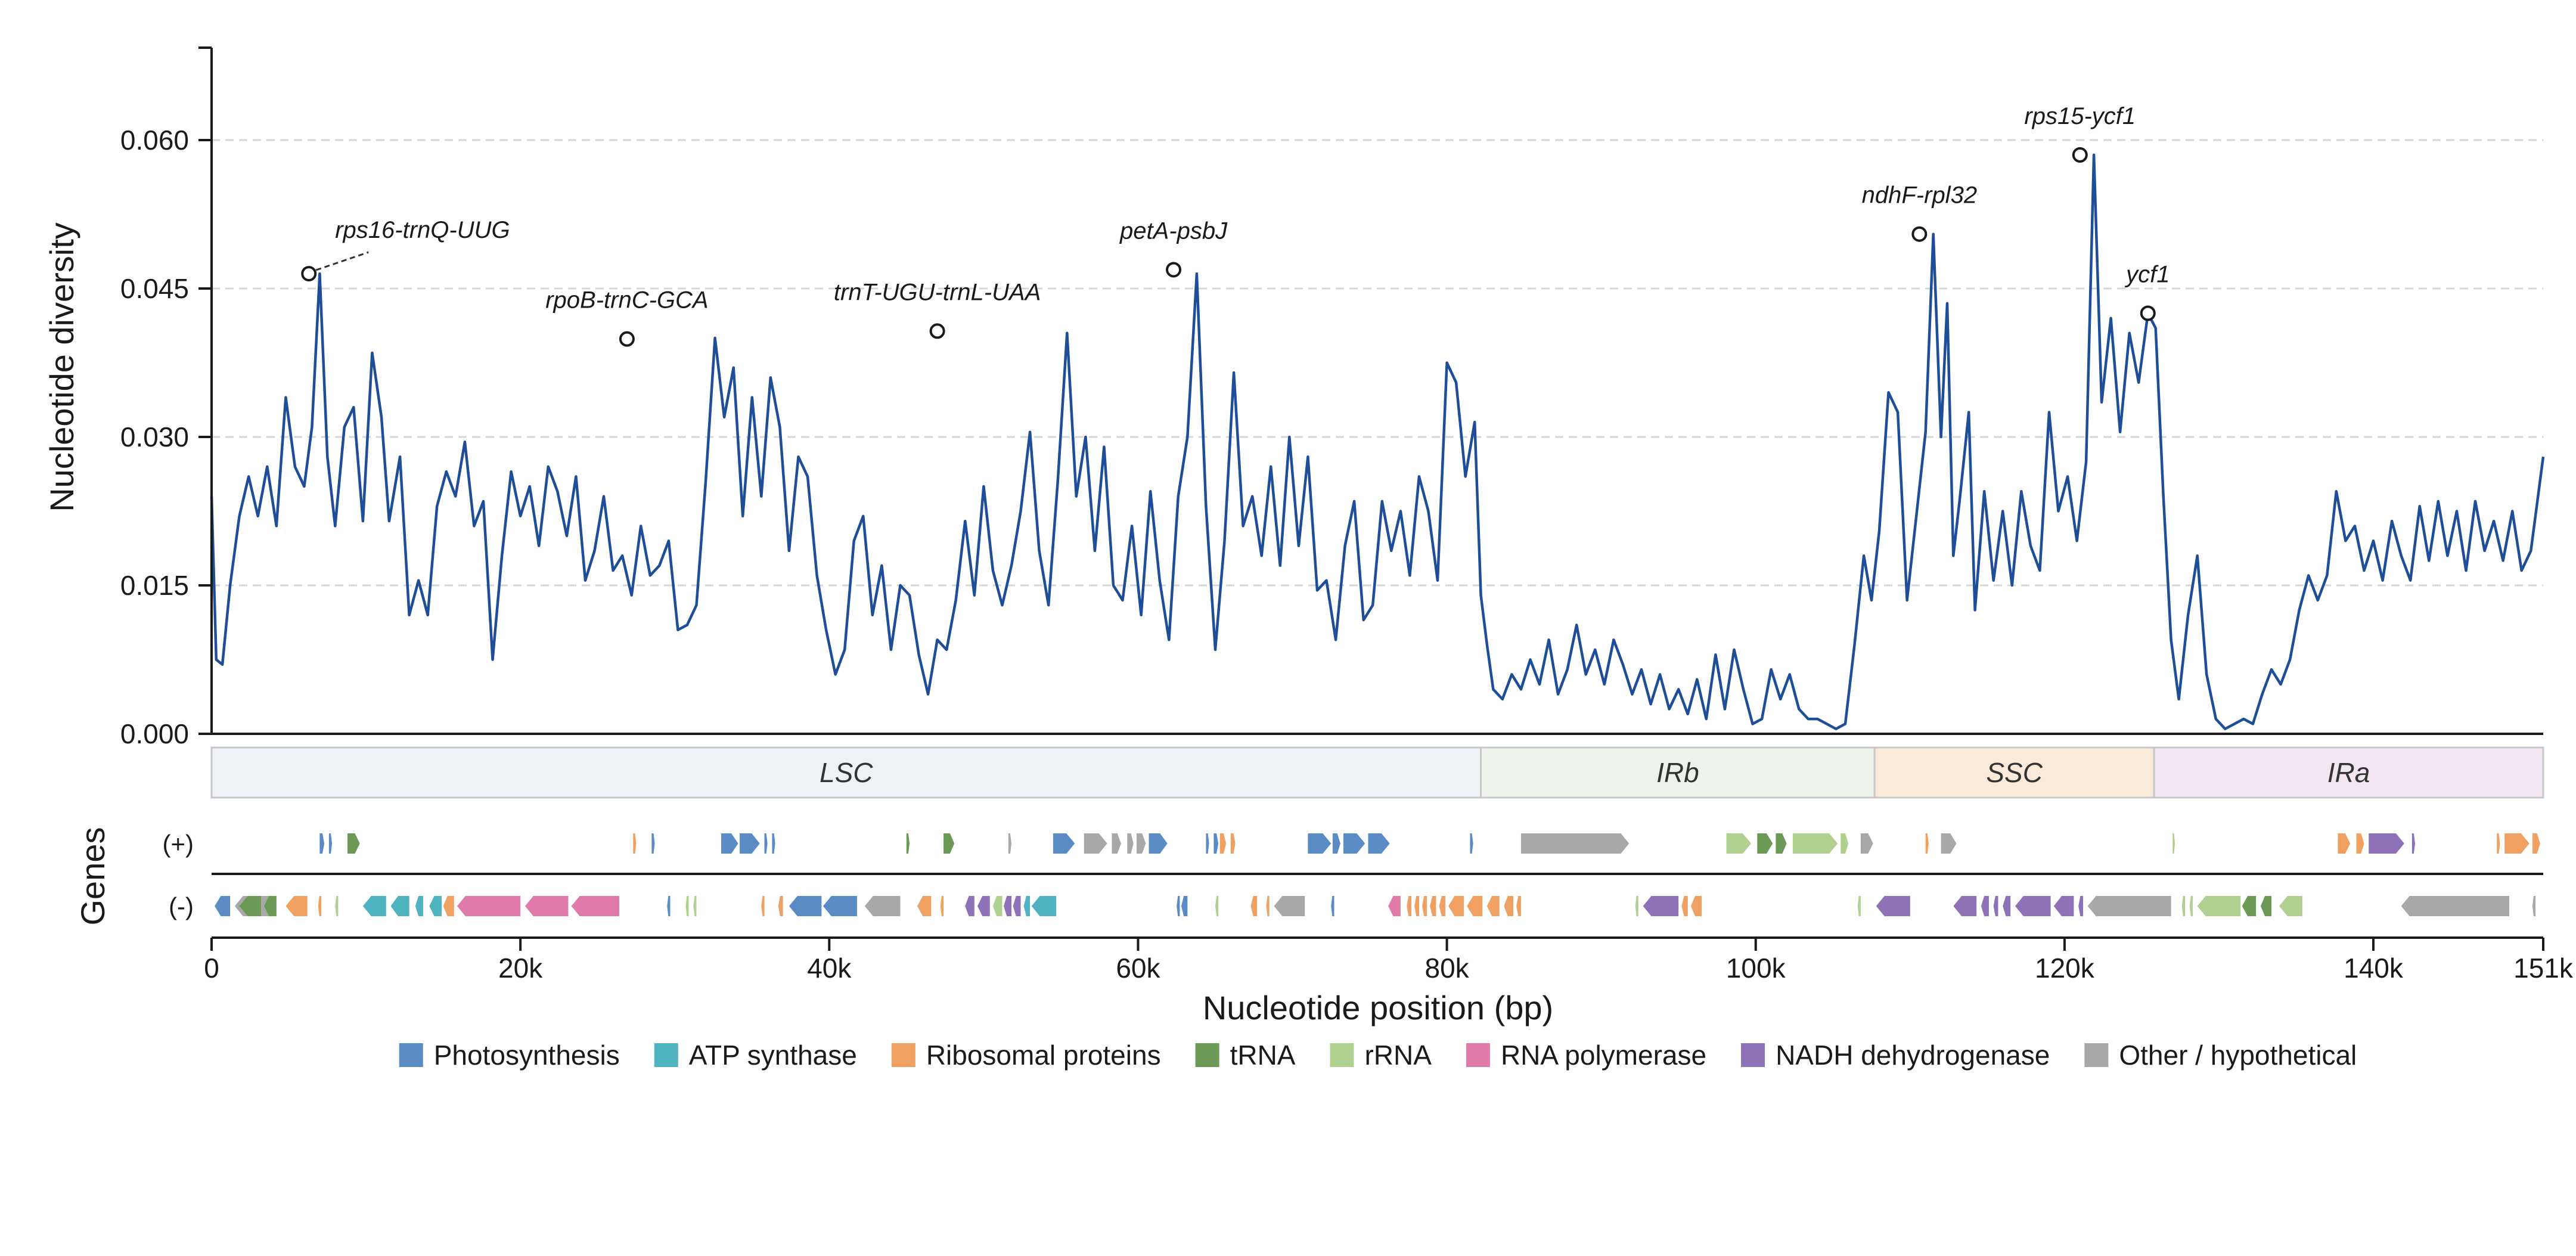  Describe the element at coordinates (154, 585) in the screenshot. I see `y-tick-label: 0.015` at that location.